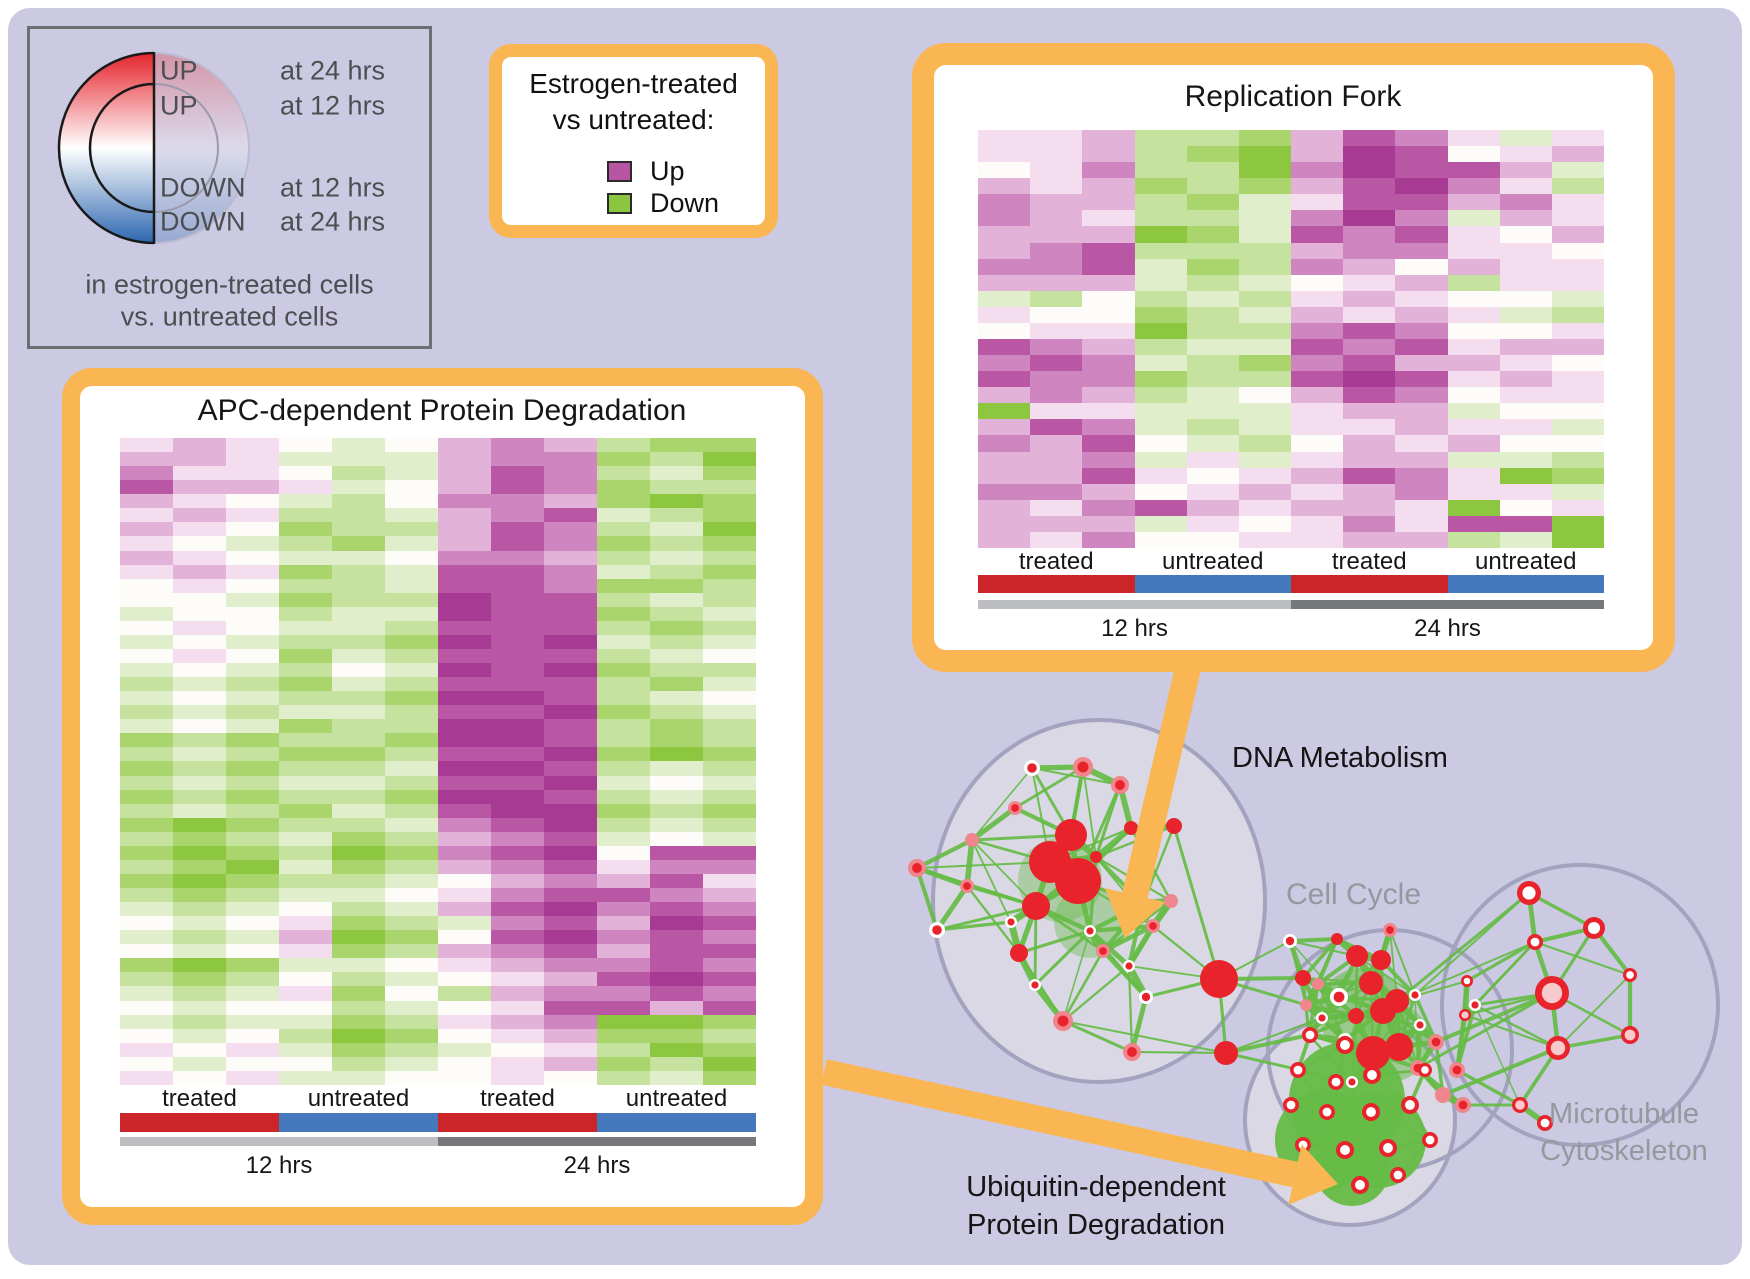 This screenshot has height=1279, width=1750. I want to click on treatment-bar-untreated, so click(1212, 584).